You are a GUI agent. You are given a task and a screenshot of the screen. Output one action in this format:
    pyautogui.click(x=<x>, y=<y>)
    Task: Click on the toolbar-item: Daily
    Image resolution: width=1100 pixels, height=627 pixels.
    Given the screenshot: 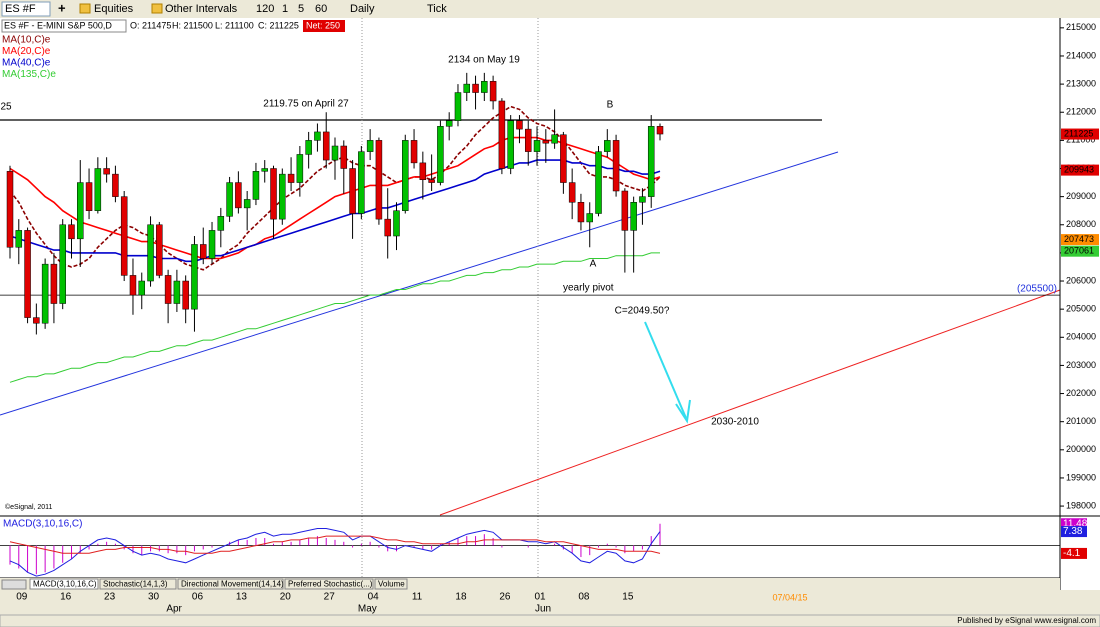 What is the action you would take?
    pyautogui.click(x=362, y=9)
    